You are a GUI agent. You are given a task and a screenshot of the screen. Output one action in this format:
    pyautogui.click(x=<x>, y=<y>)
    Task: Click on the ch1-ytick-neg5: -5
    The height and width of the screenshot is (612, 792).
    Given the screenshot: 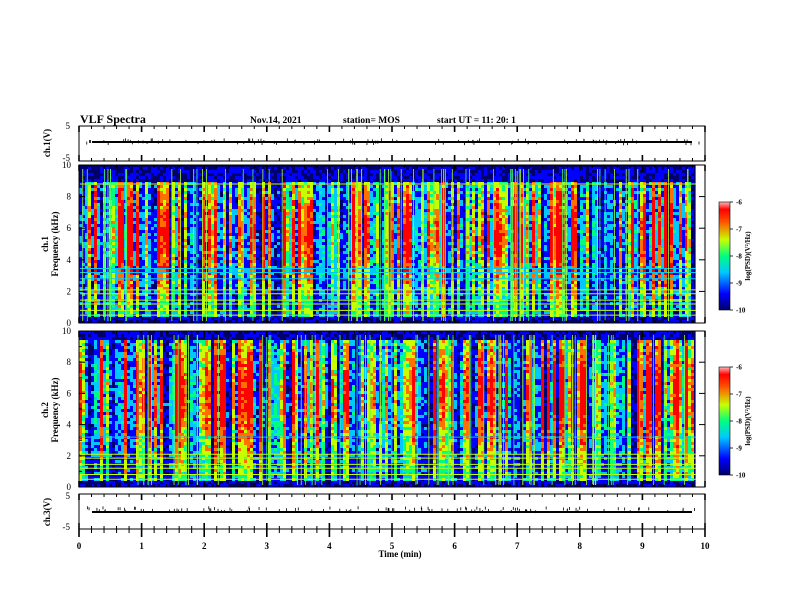 What is the action you would take?
    pyautogui.click(x=67, y=158)
    